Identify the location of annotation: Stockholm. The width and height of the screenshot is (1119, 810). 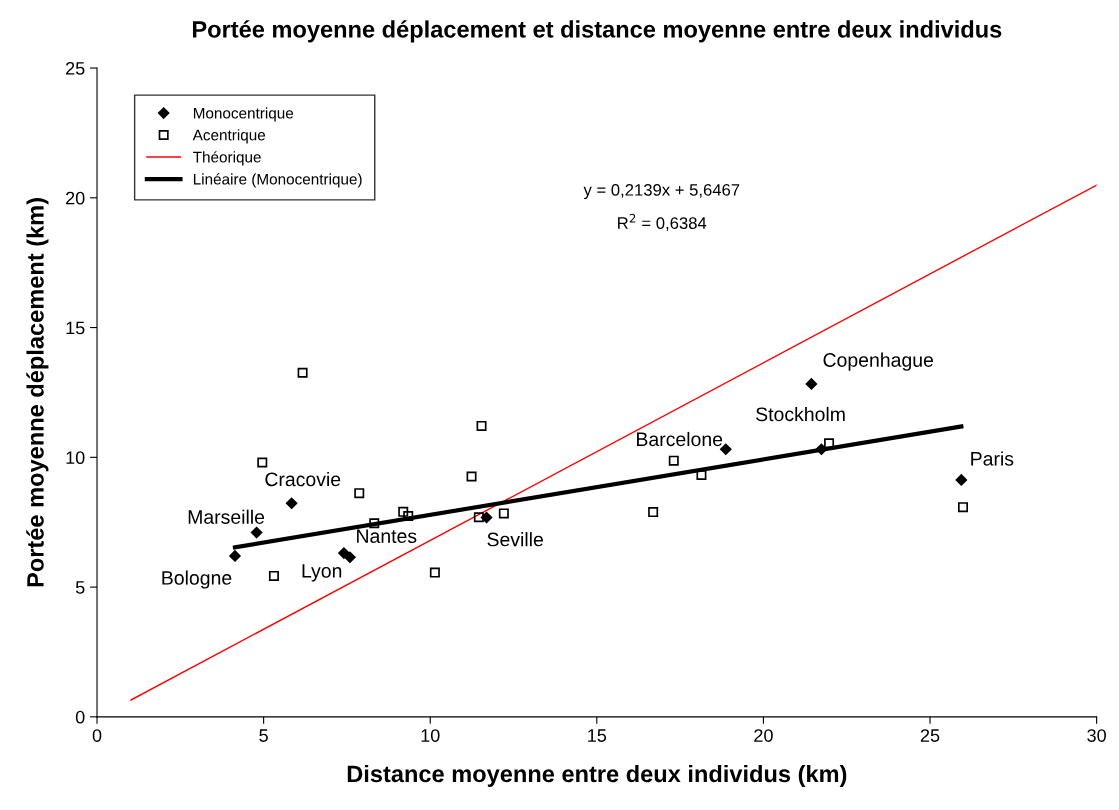
(800, 414).